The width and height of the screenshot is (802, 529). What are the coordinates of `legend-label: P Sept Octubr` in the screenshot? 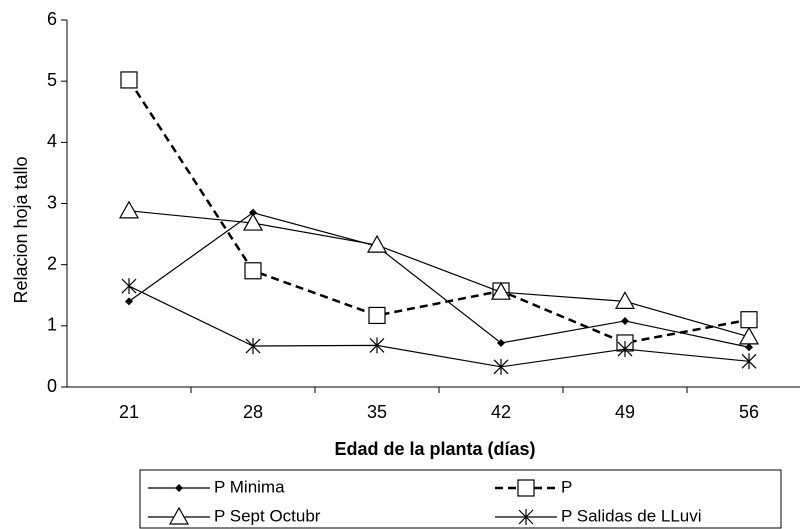 It's located at (267, 515).